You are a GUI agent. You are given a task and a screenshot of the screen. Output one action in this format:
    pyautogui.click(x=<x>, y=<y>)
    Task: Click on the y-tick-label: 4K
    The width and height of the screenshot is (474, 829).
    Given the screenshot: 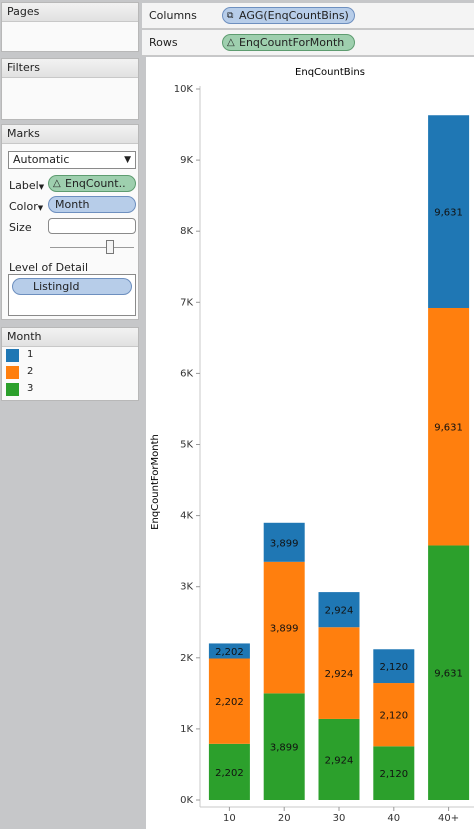 What is the action you would take?
    pyautogui.click(x=186, y=516)
    